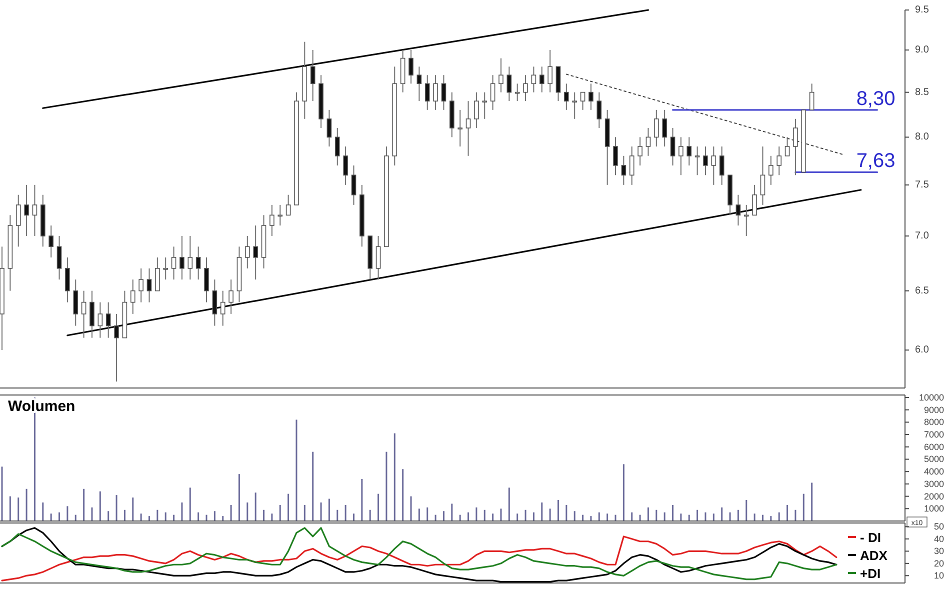 This screenshot has width=948, height=593. I want to click on annotation: 7,63, so click(876, 161).